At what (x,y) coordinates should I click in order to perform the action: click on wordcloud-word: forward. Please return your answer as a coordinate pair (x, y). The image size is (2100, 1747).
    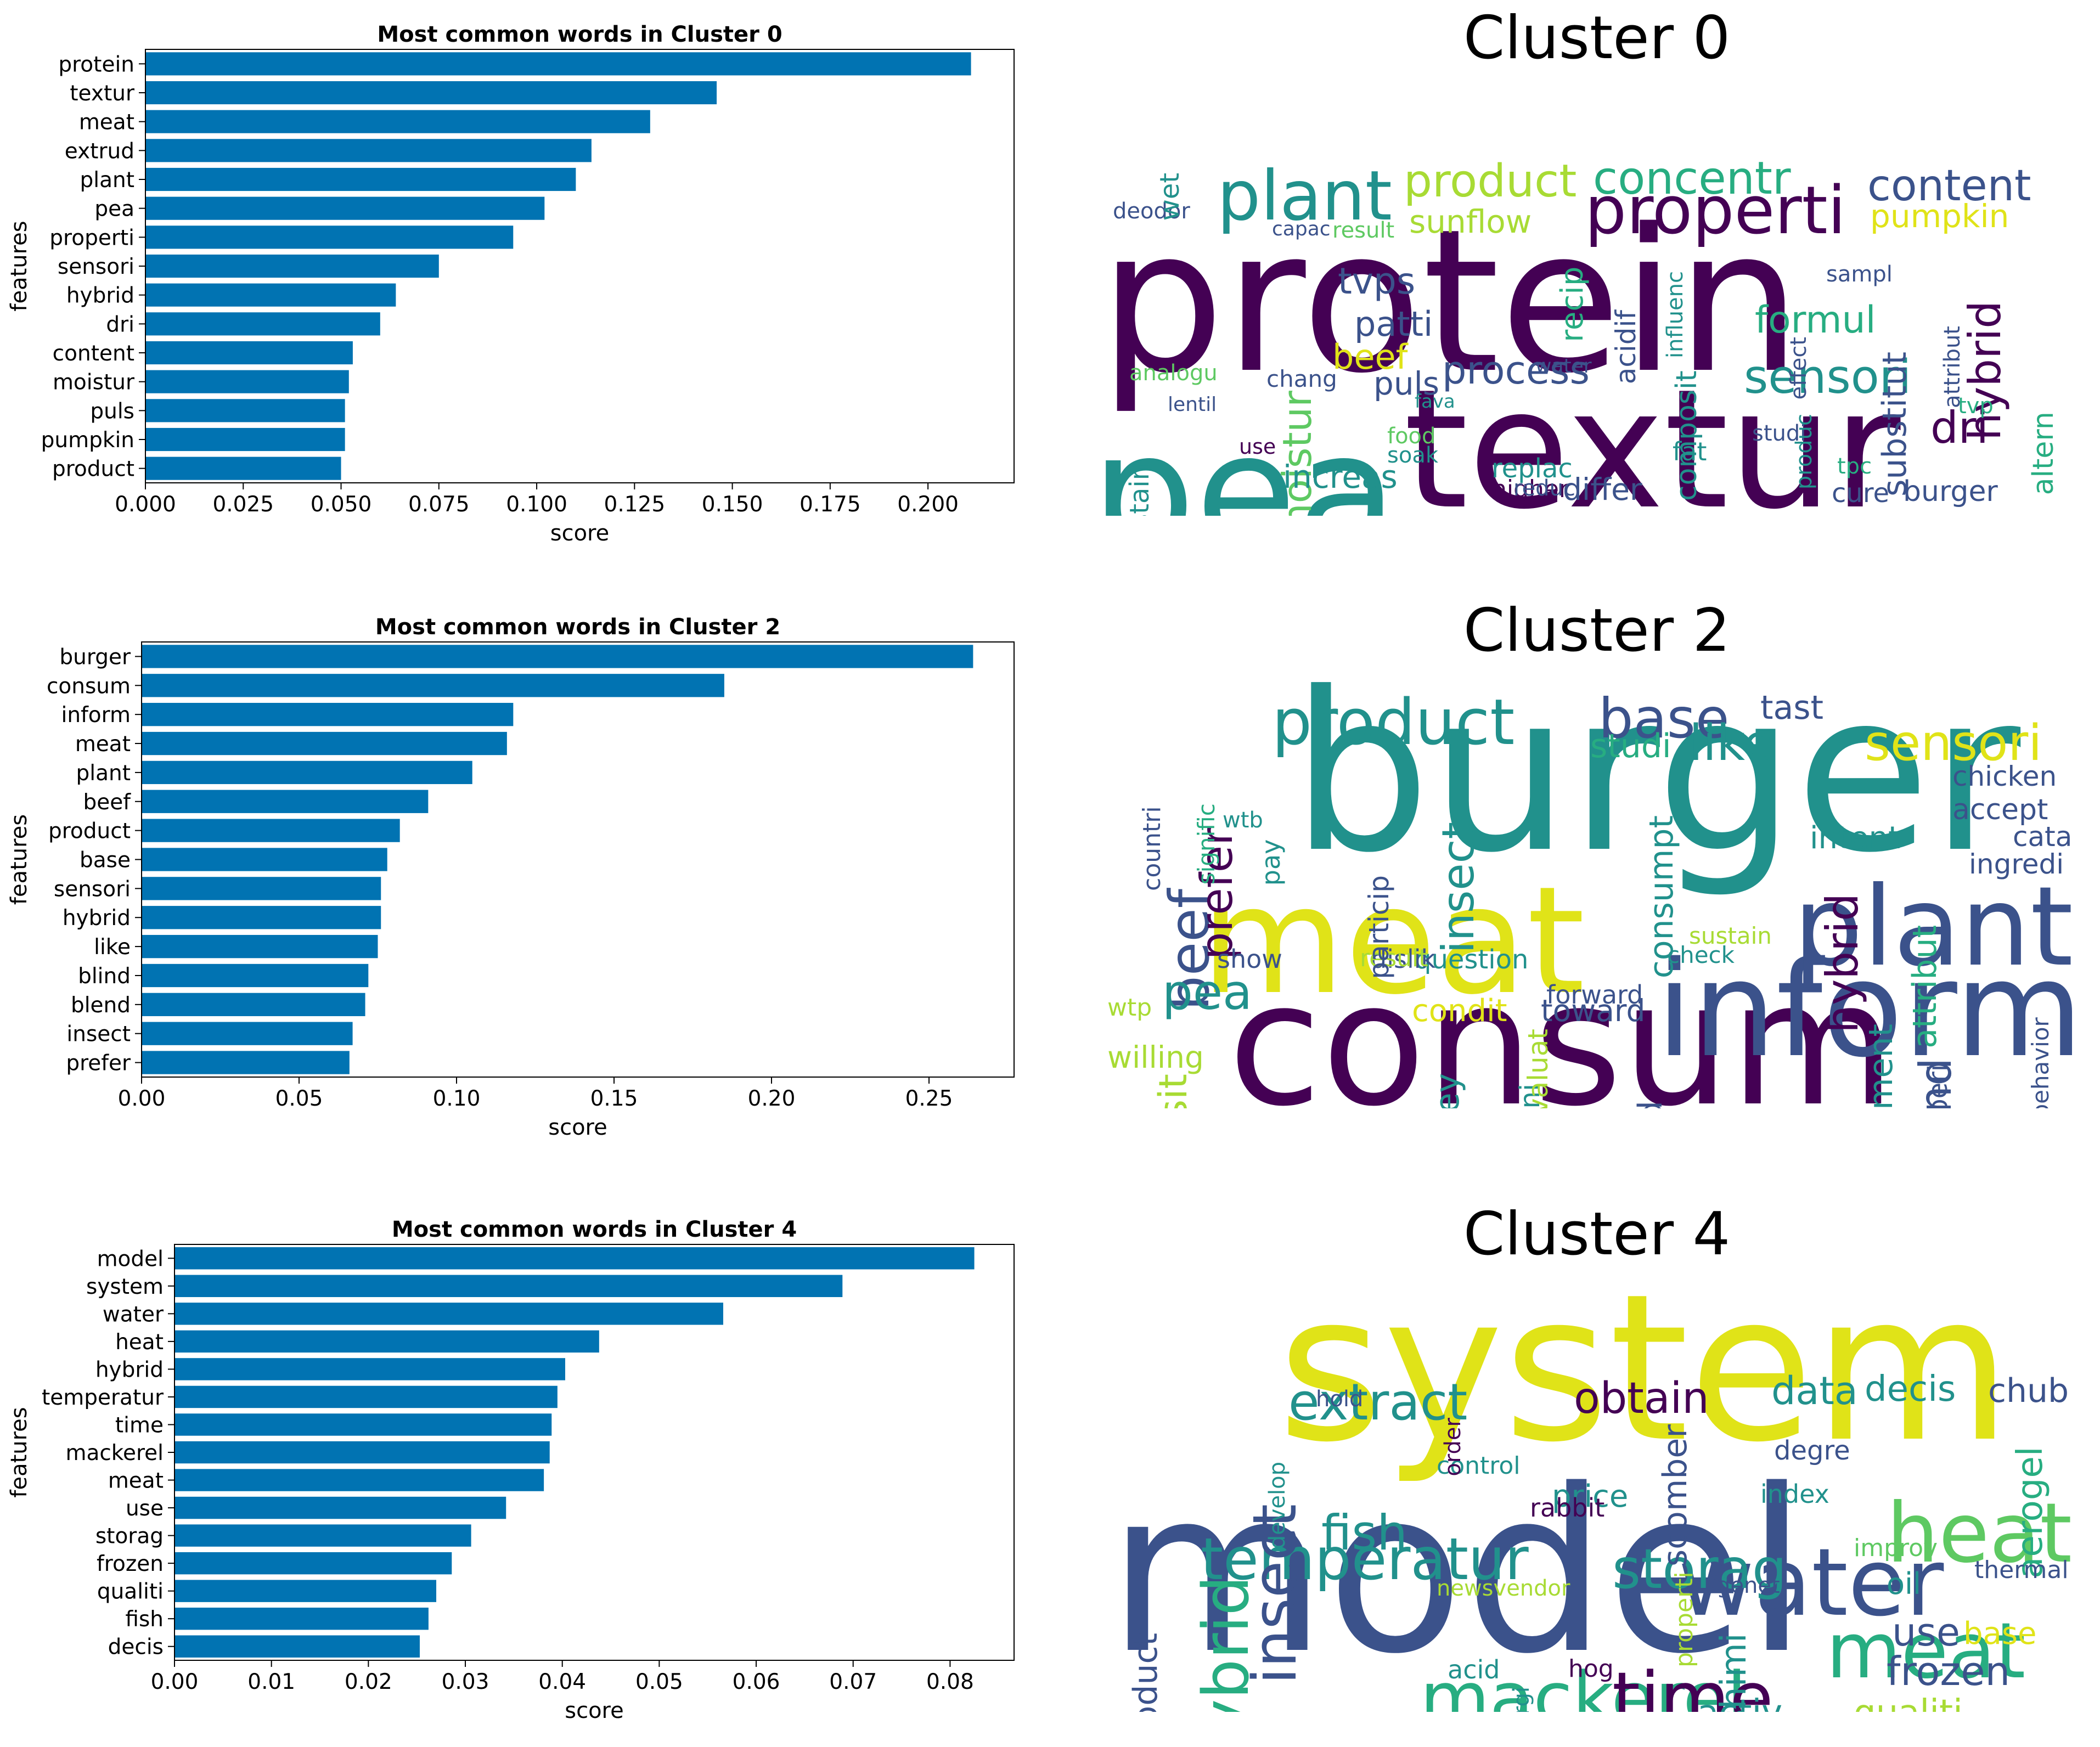
    Looking at the image, I should click on (1595, 995).